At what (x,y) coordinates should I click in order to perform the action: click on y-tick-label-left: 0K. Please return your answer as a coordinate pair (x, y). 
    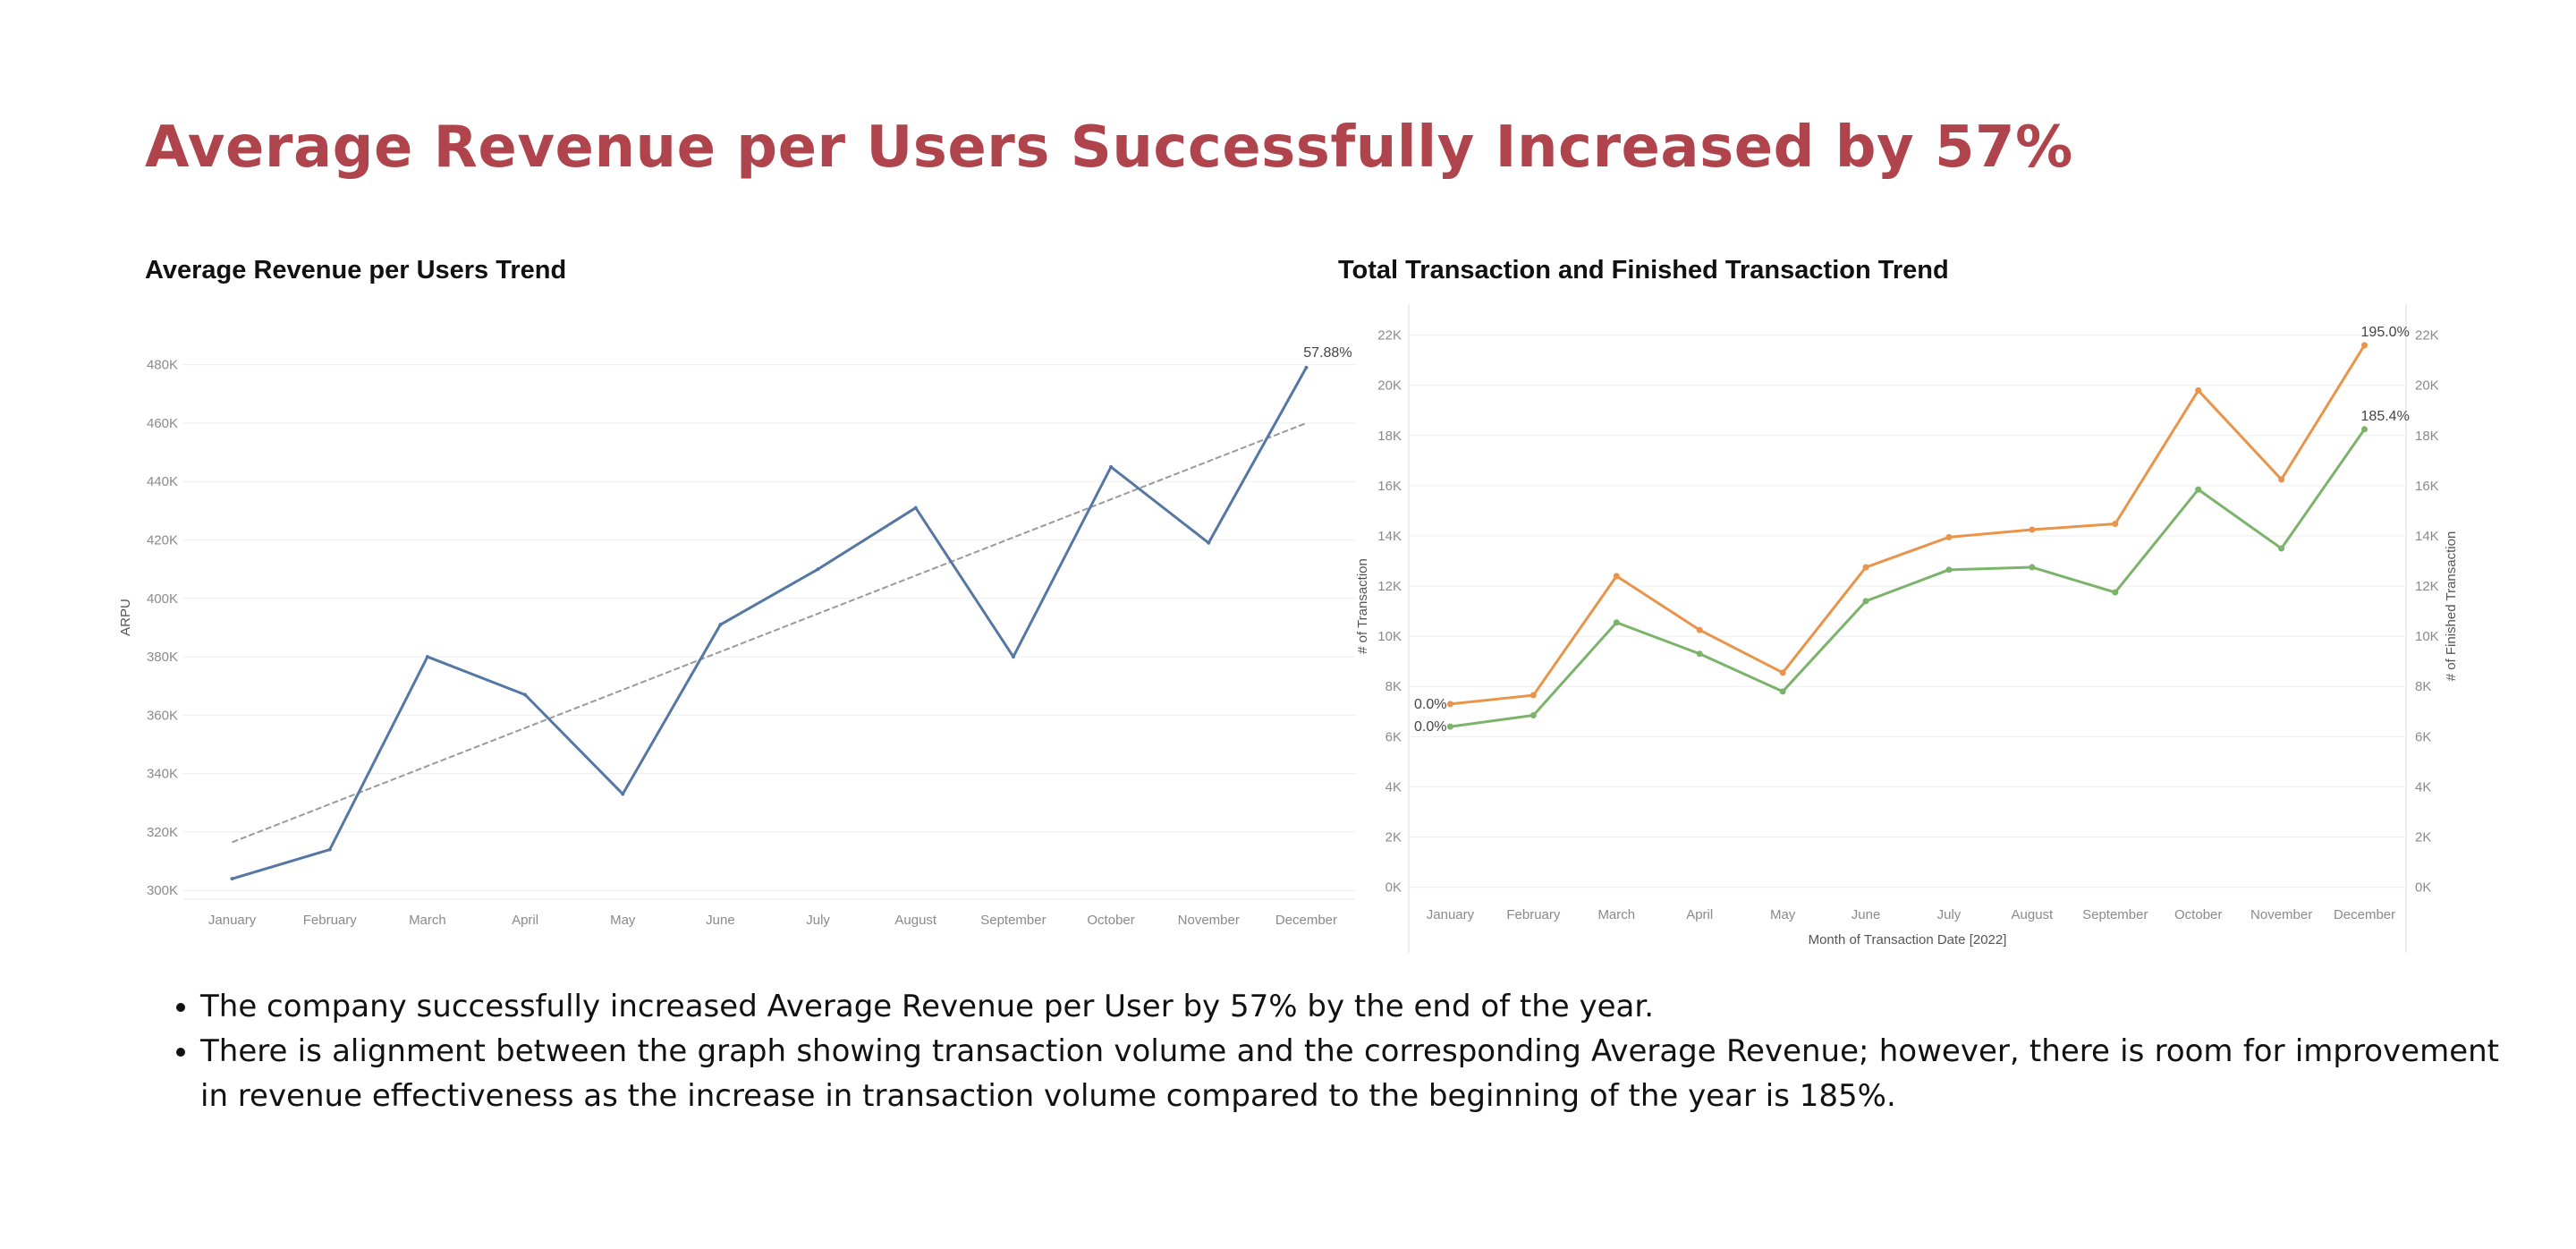
    Looking at the image, I should click on (1393, 888).